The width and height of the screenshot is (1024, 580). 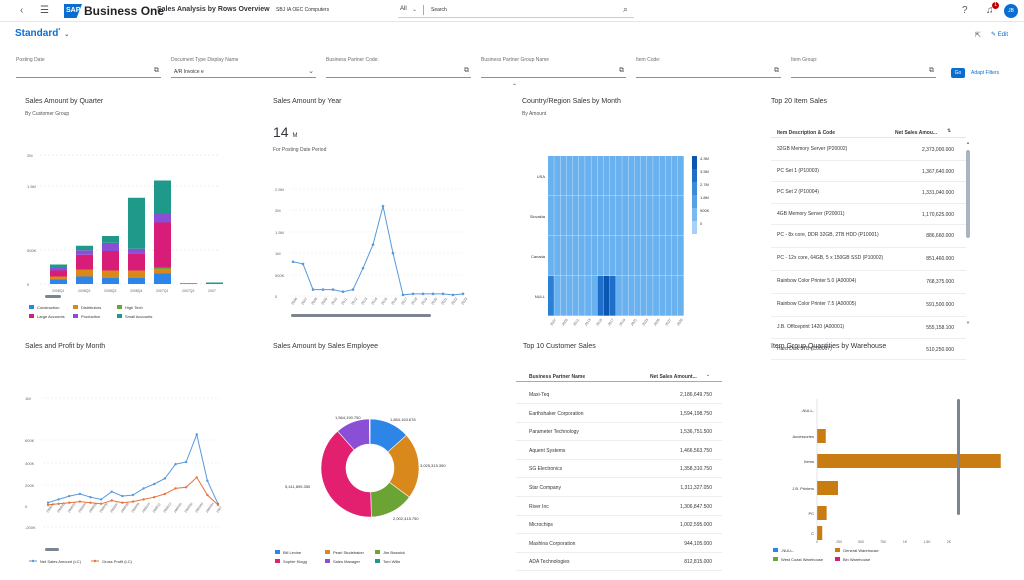 What do you see at coordinates (696, 450) in the screenshot?
I see `customer-value: 1,466,563.750` at bounding box center [696, 450].